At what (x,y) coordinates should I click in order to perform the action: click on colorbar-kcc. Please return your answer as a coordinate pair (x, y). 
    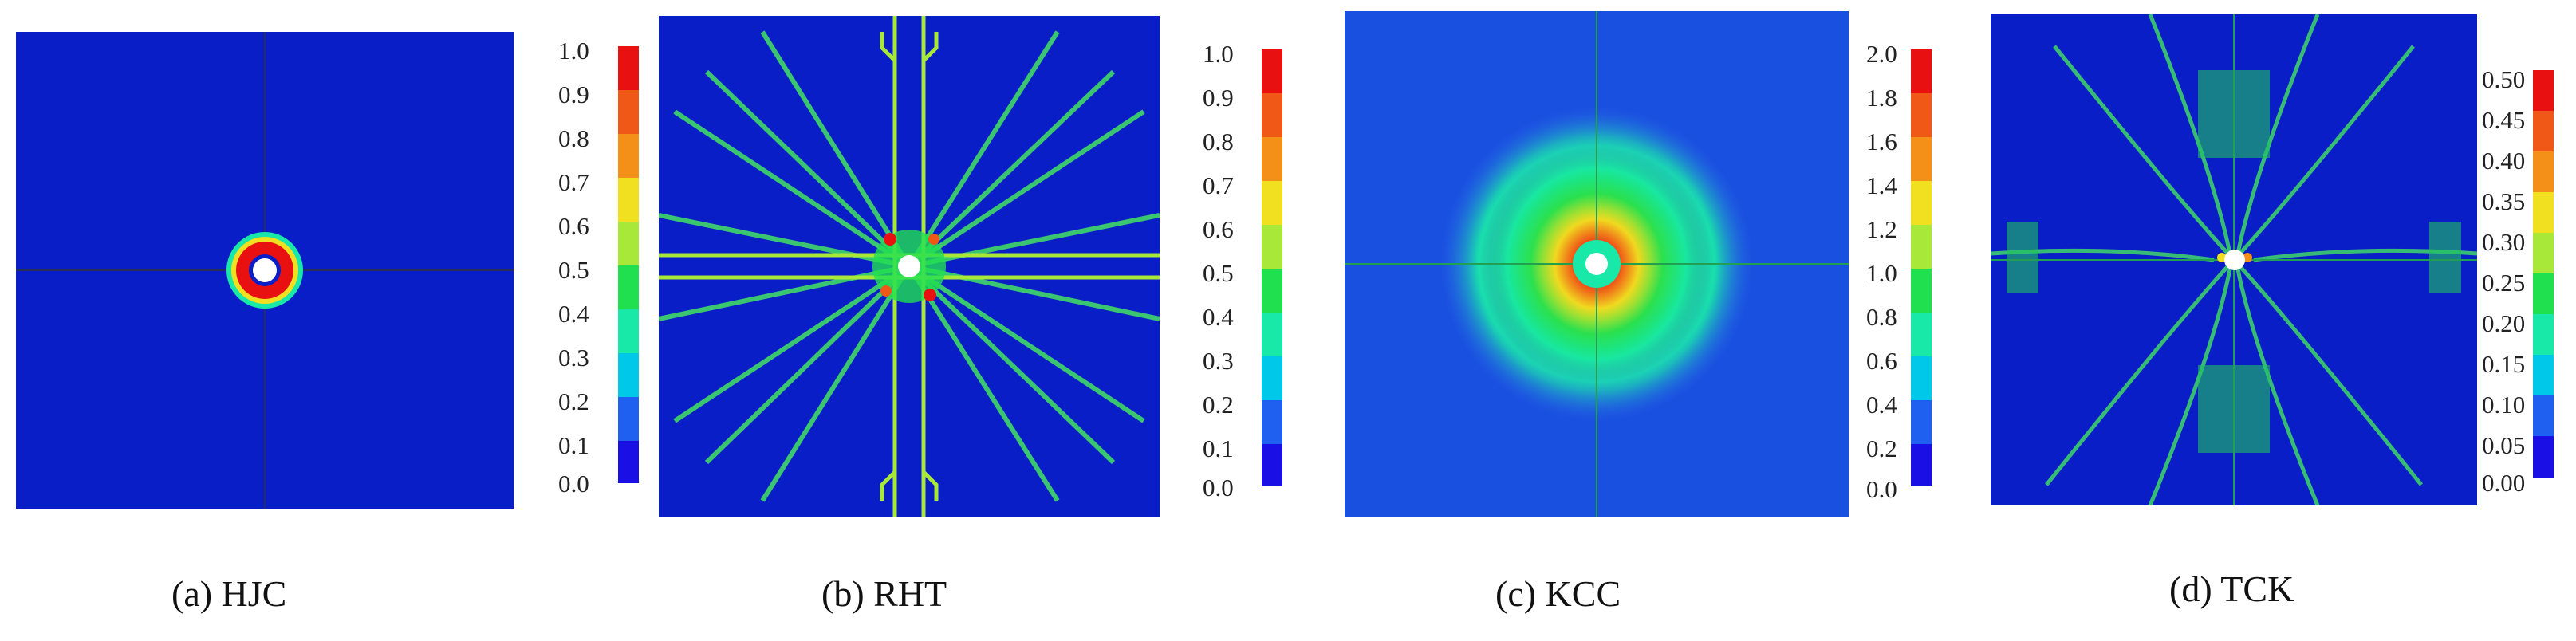
    Looking at the image, I should click on (1921, 267).